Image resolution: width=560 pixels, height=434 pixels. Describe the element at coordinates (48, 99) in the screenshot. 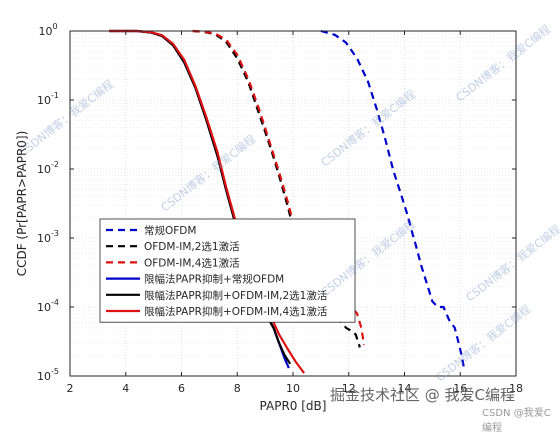

I see `y-tick-label: 10⁻¹` at that location.